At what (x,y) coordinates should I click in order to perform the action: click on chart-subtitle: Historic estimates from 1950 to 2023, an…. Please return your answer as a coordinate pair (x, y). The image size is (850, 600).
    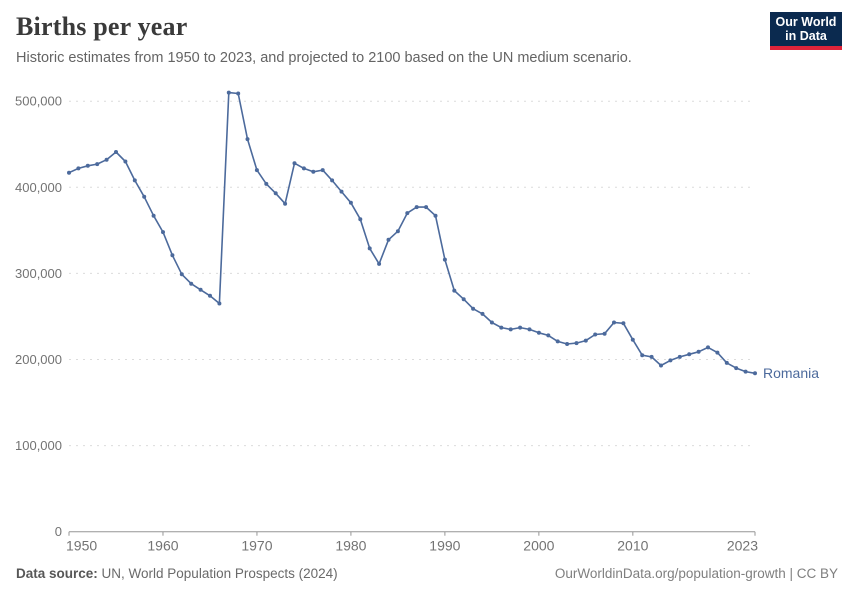
    Looking at the image, I should click on (324, 58).